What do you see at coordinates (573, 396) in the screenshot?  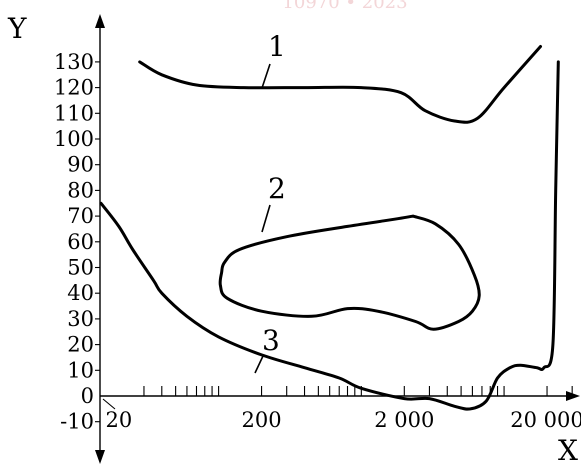 I see `x-axis-arrow-right` at bounding box center [573, 396].